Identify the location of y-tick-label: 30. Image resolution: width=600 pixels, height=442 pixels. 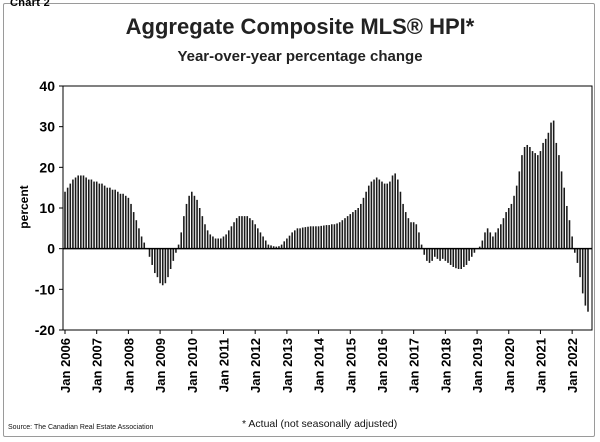
(47, 127).